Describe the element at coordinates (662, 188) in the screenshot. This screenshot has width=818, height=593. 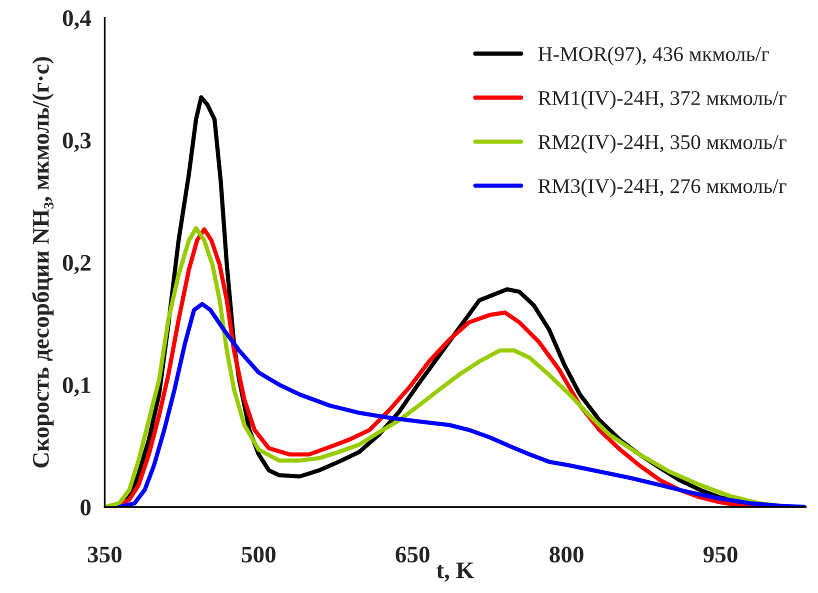
I see `legend-label: RM3(IV)-24H, 276 мкмоль/г` at that location.